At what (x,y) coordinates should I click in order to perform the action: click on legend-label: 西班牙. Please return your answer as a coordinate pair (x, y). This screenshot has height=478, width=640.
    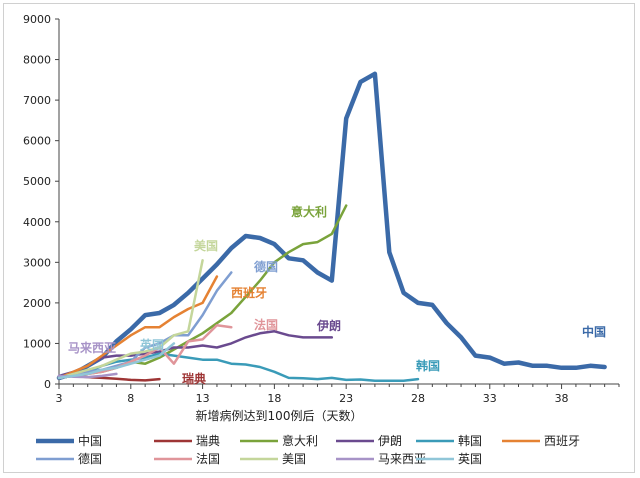
    Looking at the image, I should click on (562, 441).